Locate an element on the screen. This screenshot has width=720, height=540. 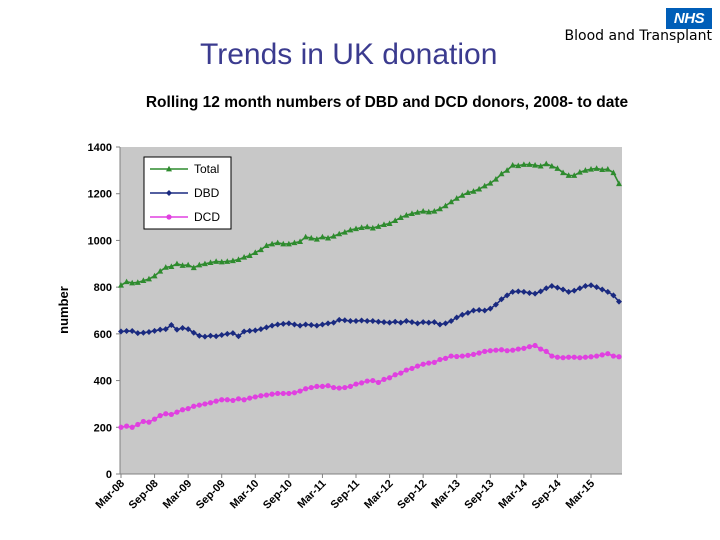
y-tick-label: 1200 is located at coordinates (100, 195).